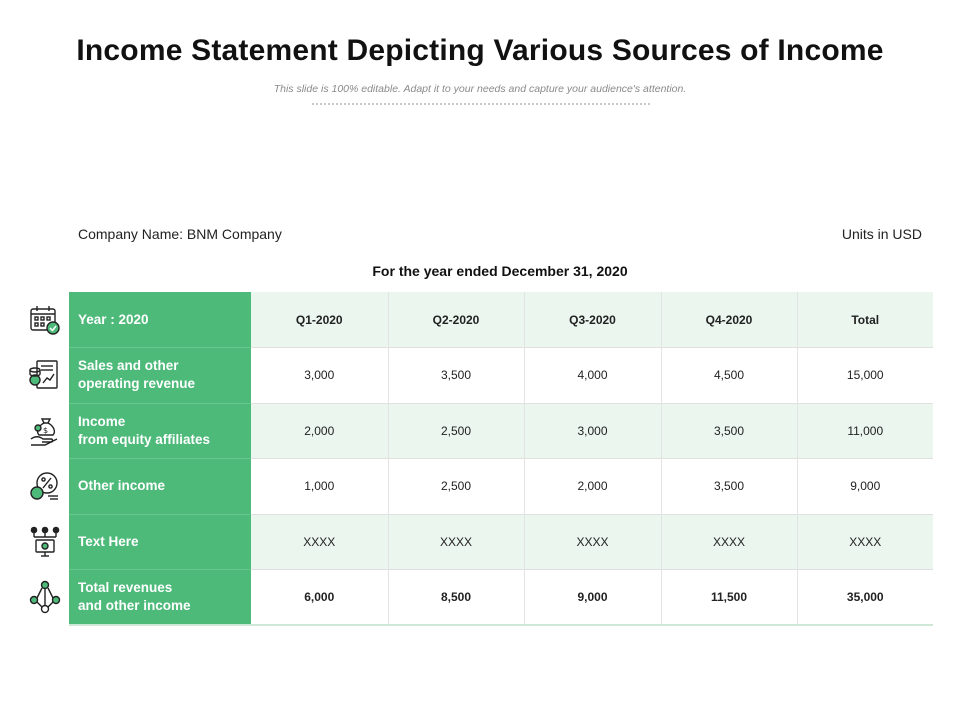 This screenshot has height=720, width=960. I want to click on table-cell: 15,000, so click(865, 375).